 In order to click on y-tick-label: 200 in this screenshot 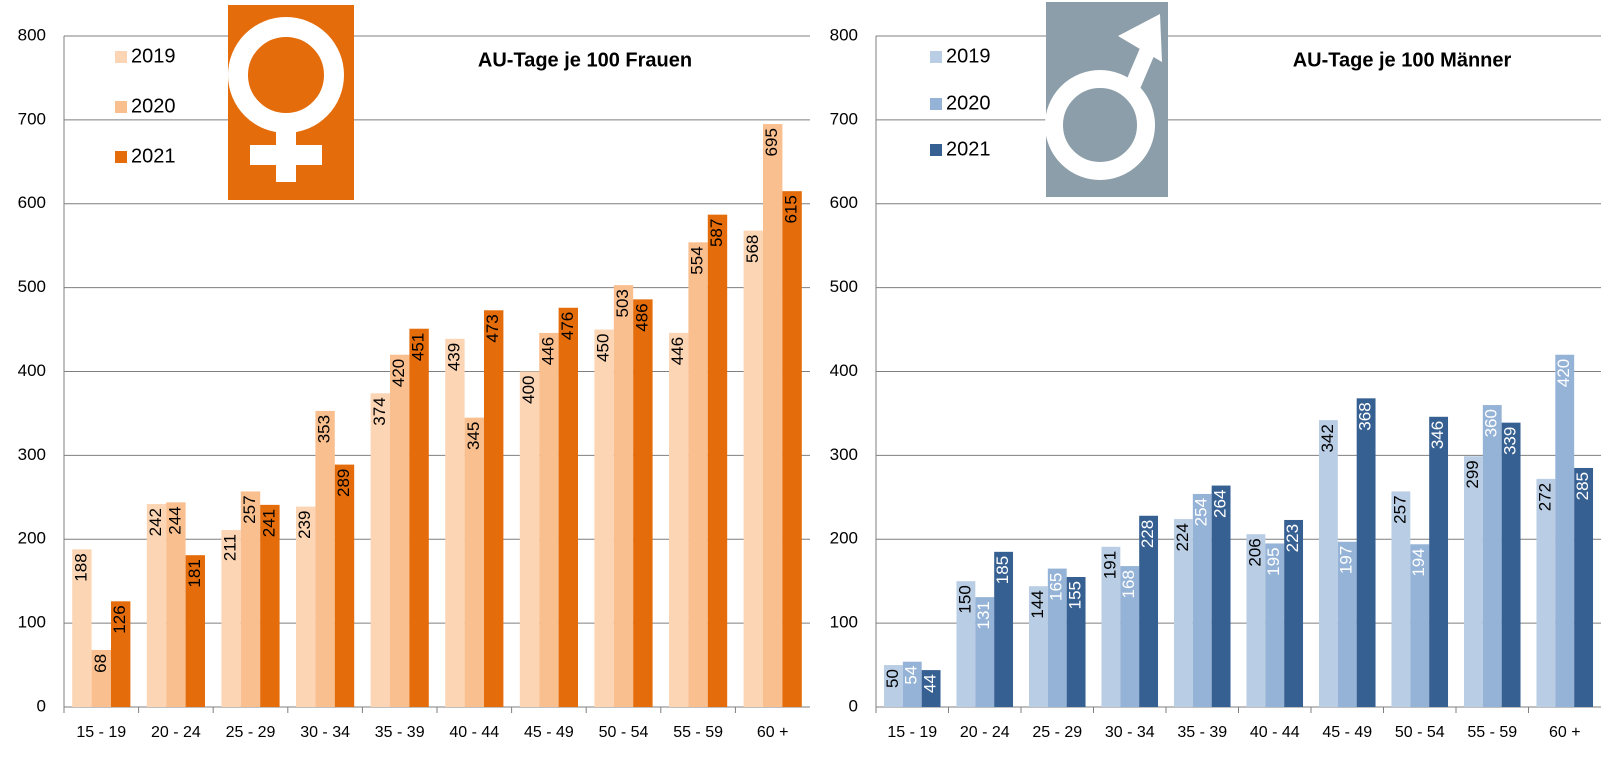, I will do `click(32, 538)`.